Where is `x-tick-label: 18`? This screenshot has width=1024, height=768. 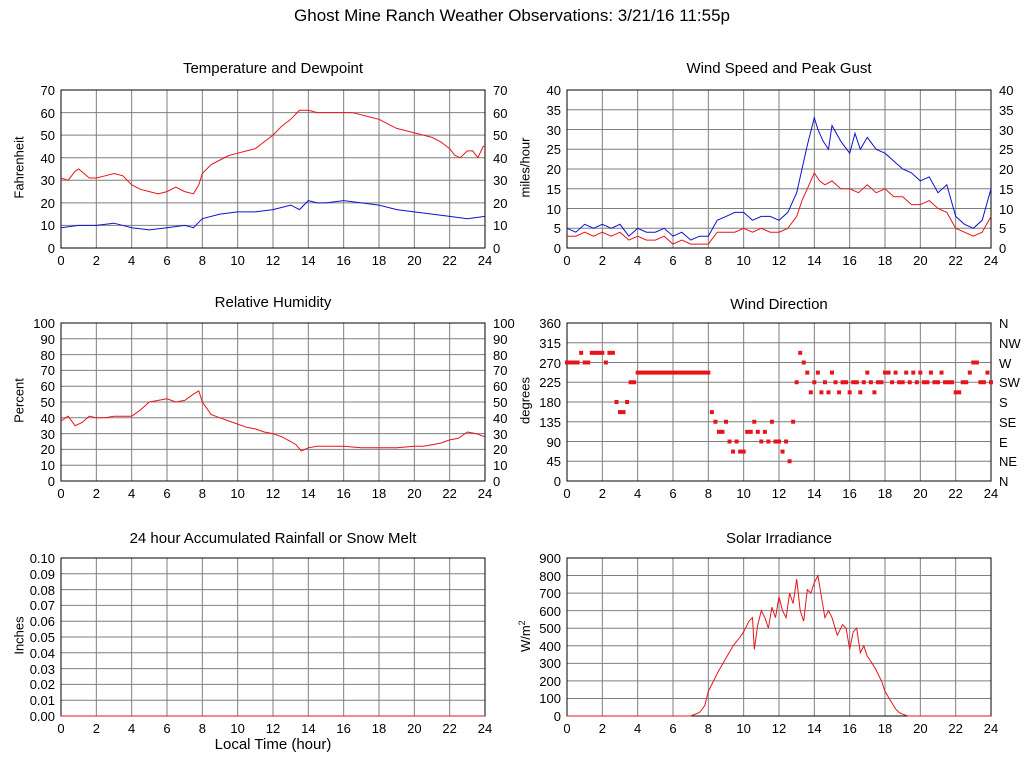
x-tick-label: 18 is located at coordinates (885, 728).